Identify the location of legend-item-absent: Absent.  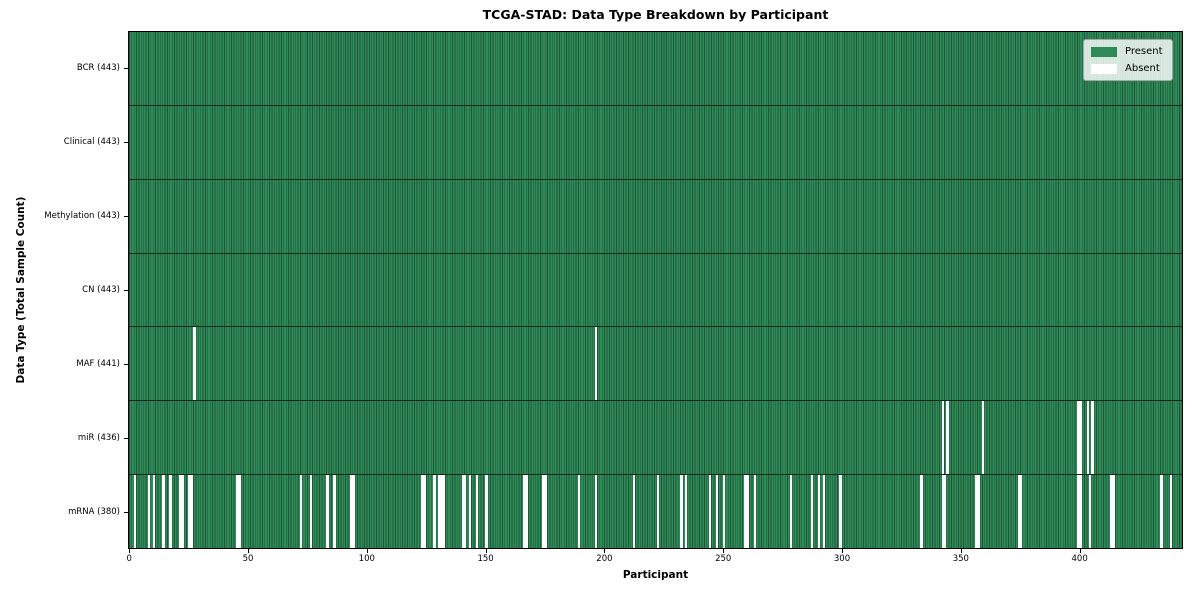
(1127, 68).